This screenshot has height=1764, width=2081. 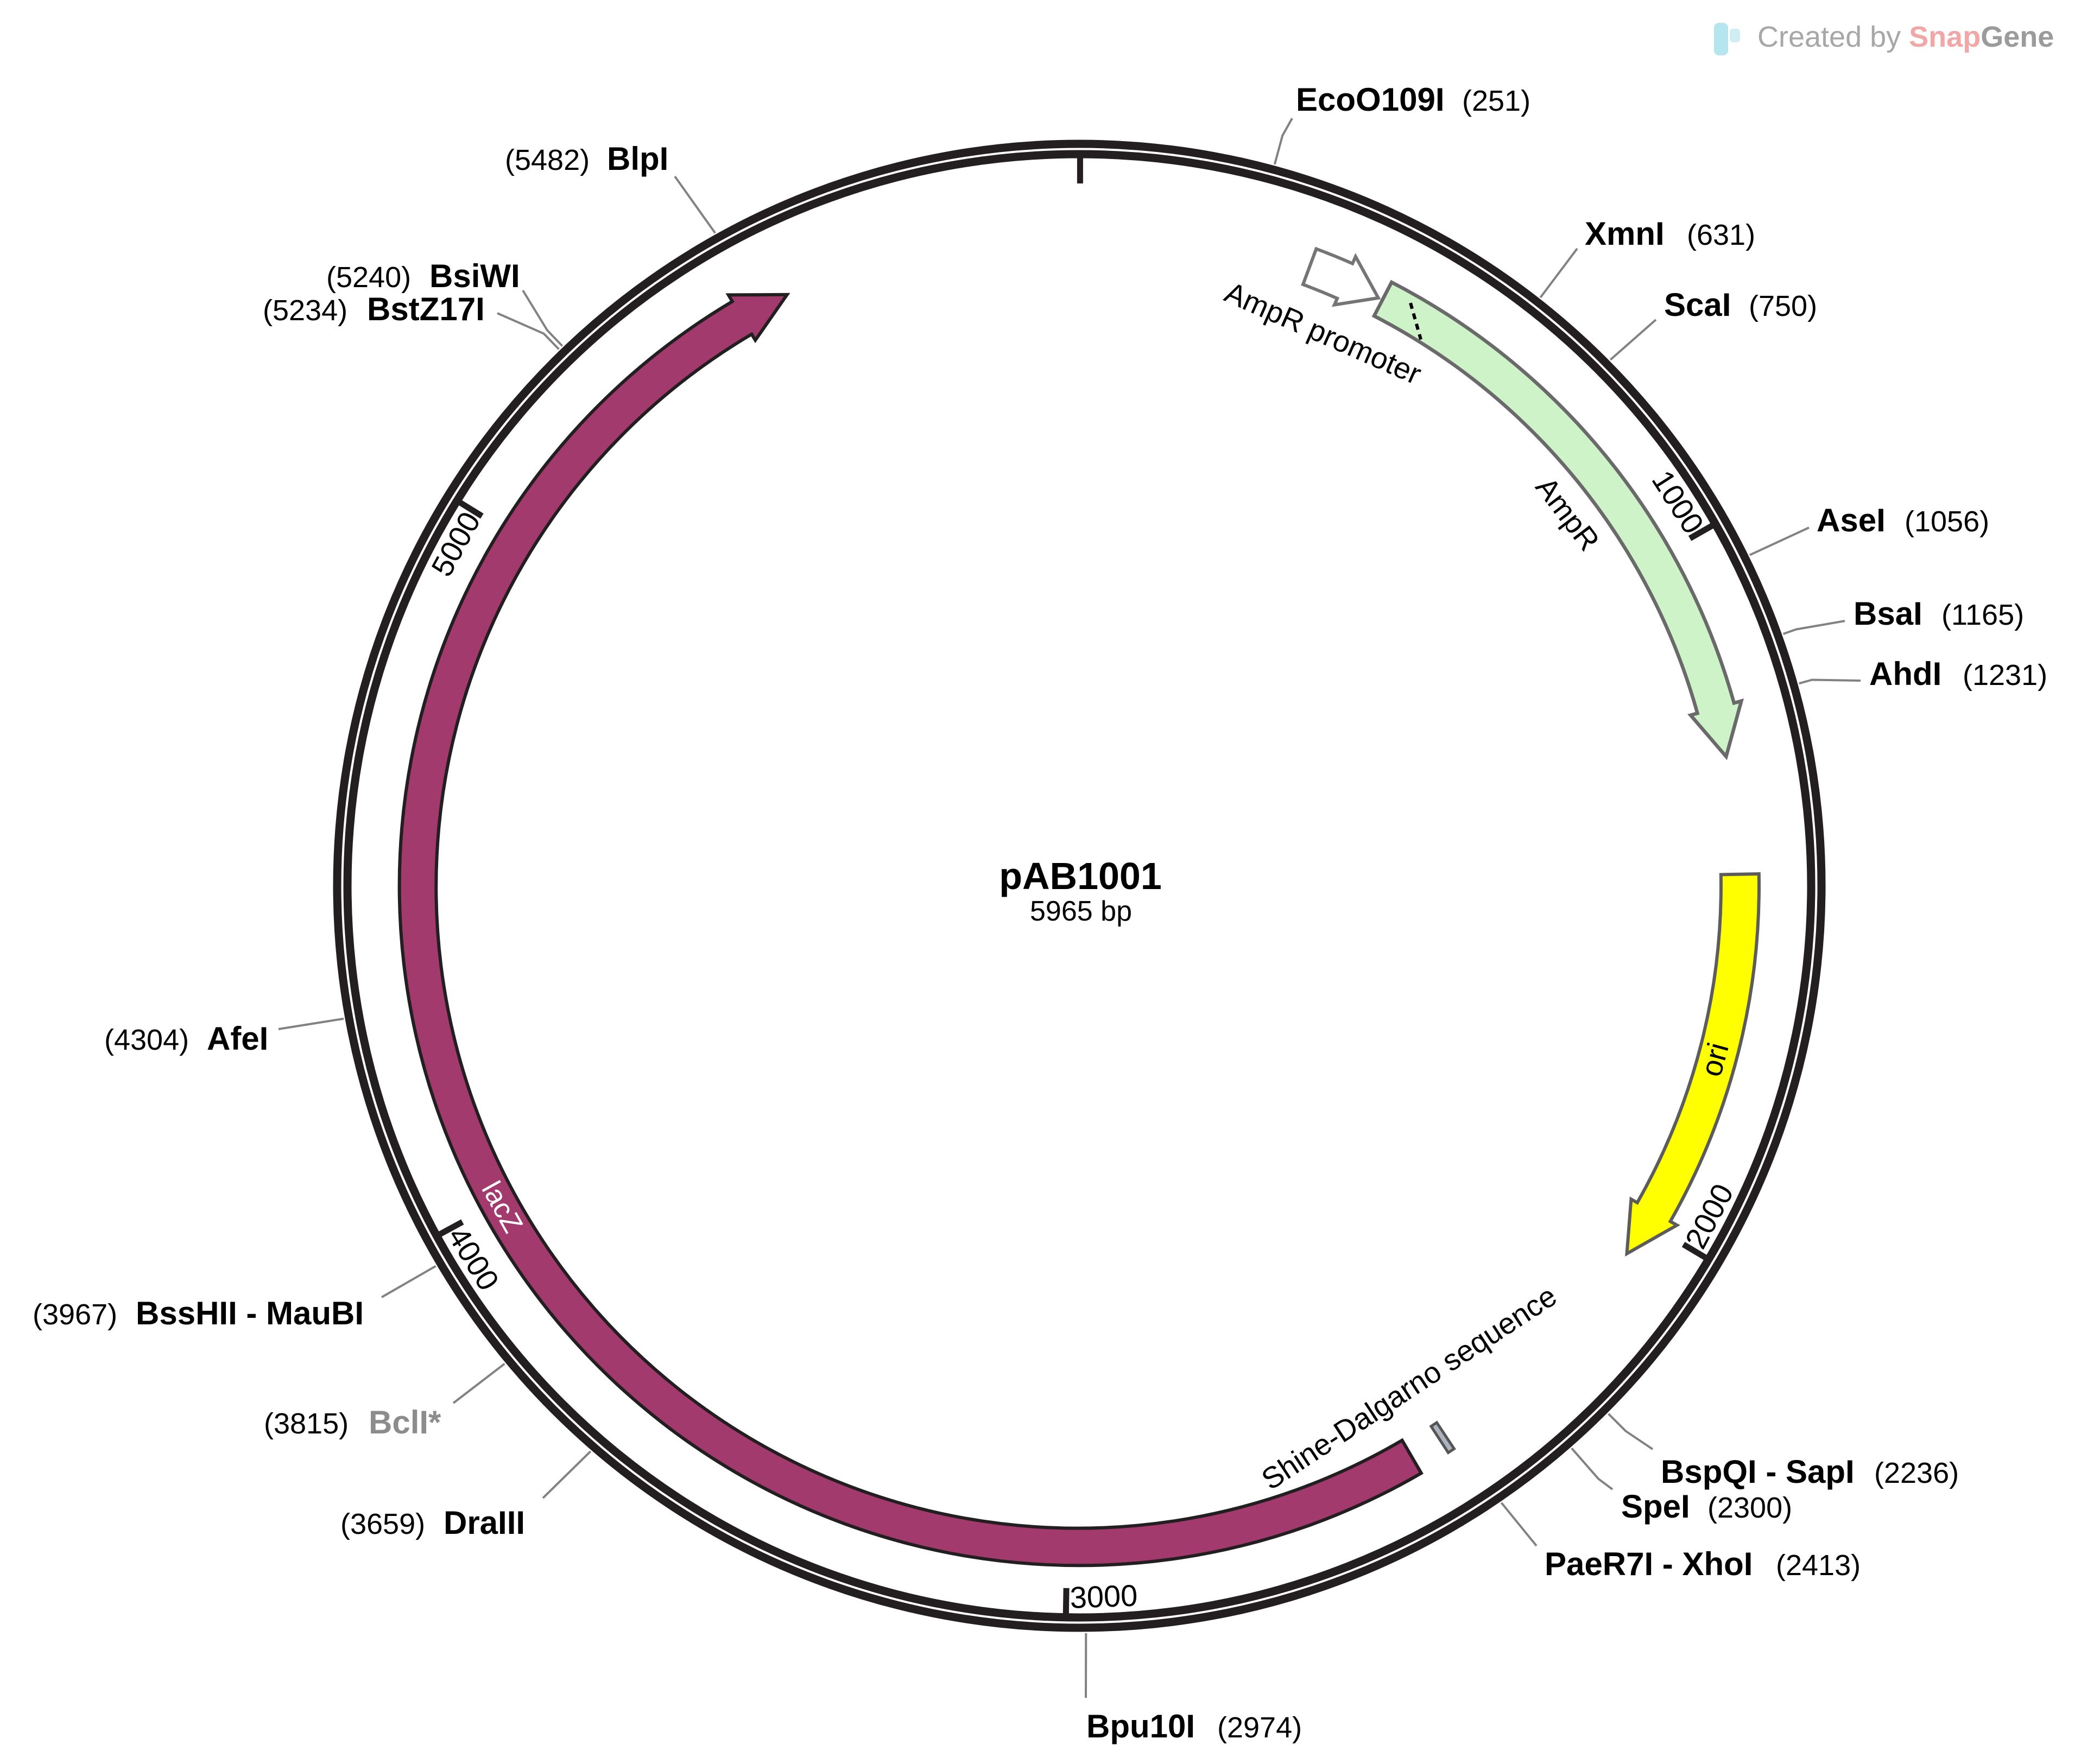 What do you see at coordinates (1655, 1506) in the screenshot?
I see `svg-text: SpeI` at bounding box center [1655, 1506].